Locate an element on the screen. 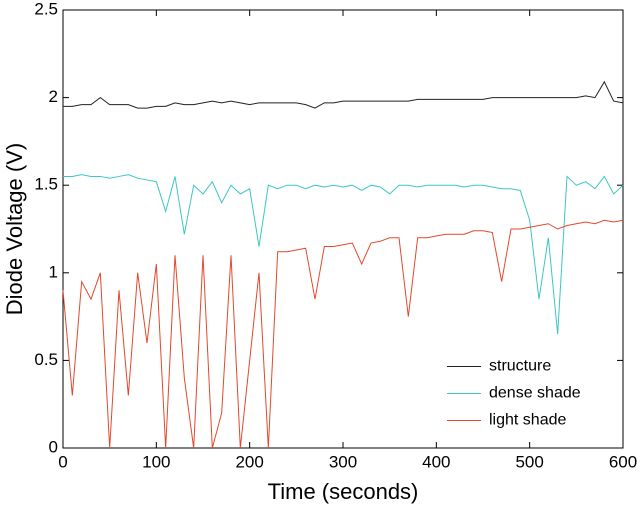 The height and width of the screenshot is (510, 642). x-tick-label: 500 is located at coordinates (529, 461).